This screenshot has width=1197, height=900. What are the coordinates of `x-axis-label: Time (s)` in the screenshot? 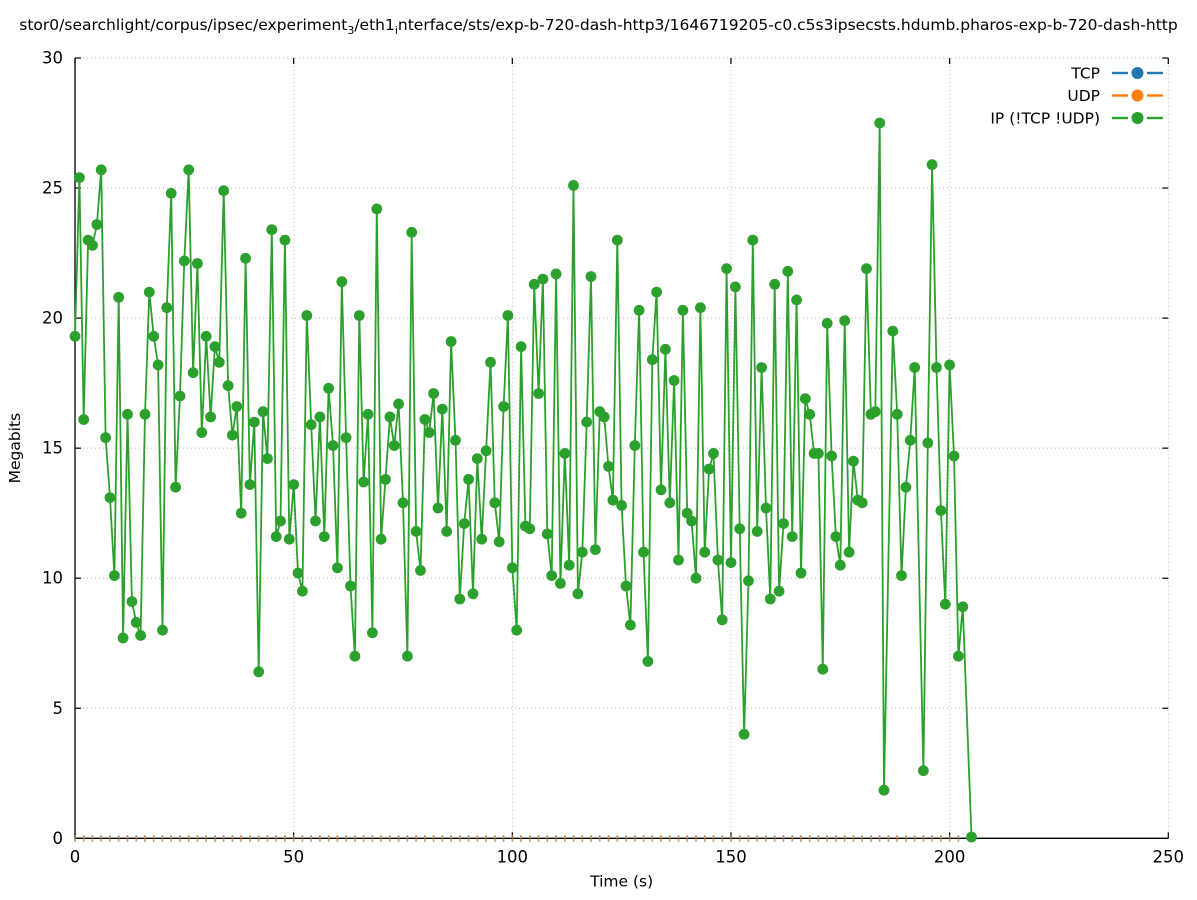 It's located at (621, 881).